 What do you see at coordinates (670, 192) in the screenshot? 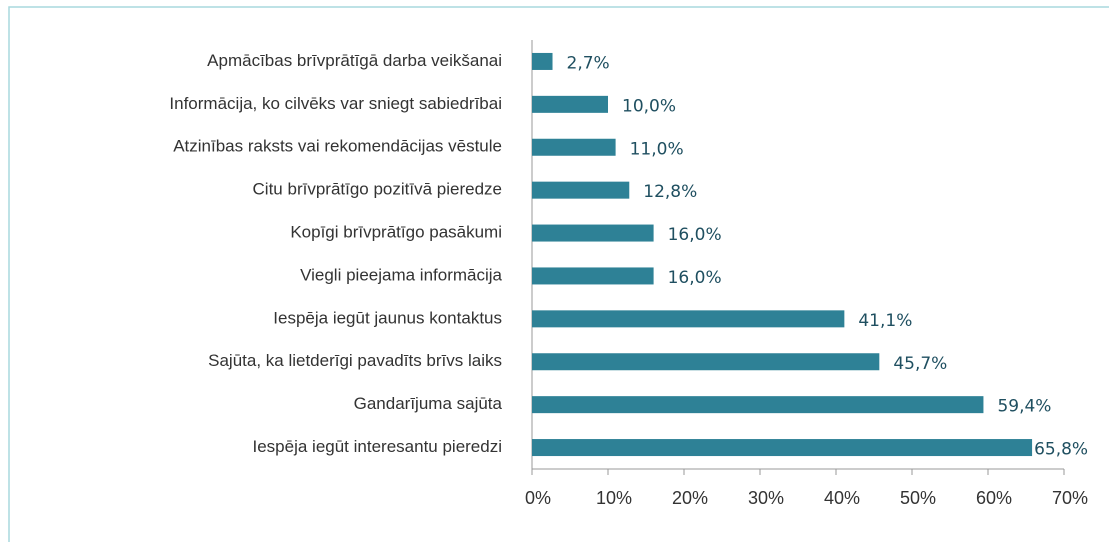
I see `data-label: 12,8%` at bounding box center [670, 192].